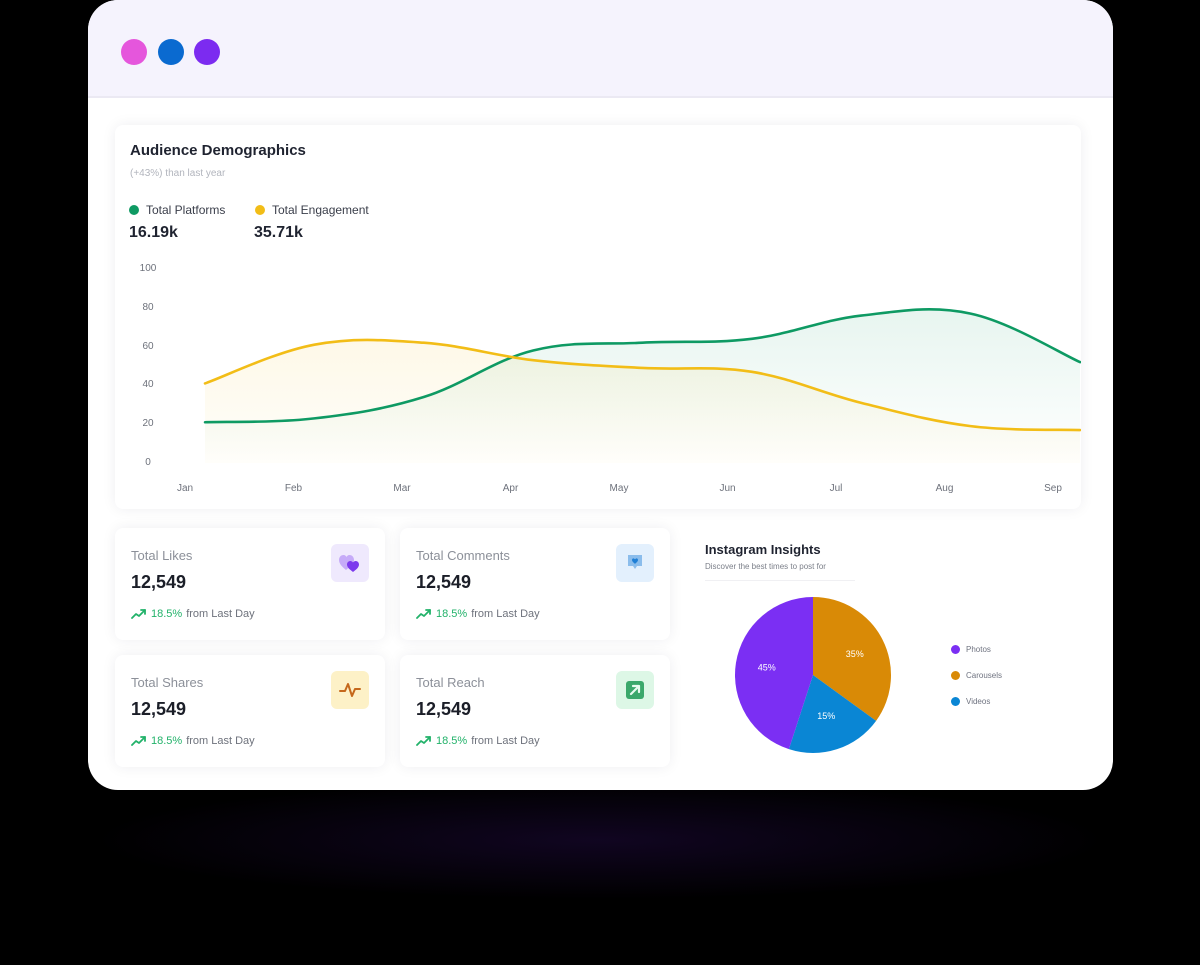 This screenshot has height=965, width=1200. I want to click on traffic-light-purple, so click(207, 52).